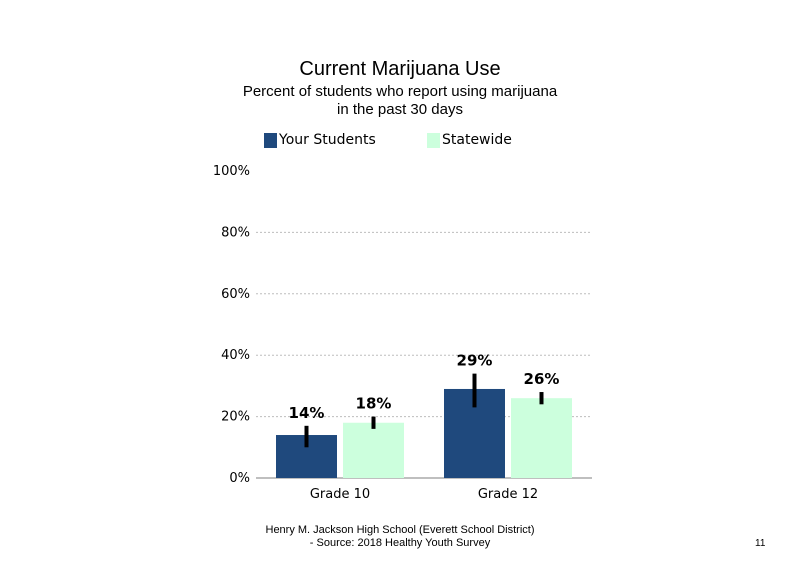  Describe the element at coordinates (235, 417) in the screenshot. I see `y-tick-label: 20%` at that location.